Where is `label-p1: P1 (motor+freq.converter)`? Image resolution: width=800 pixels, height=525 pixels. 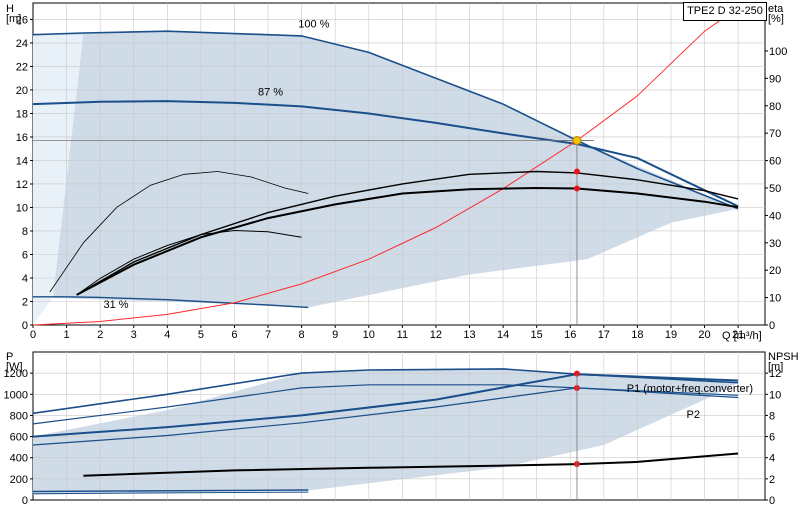
label-p1: P1 (motor+freq.converter) is located at coordinates (690, 389).